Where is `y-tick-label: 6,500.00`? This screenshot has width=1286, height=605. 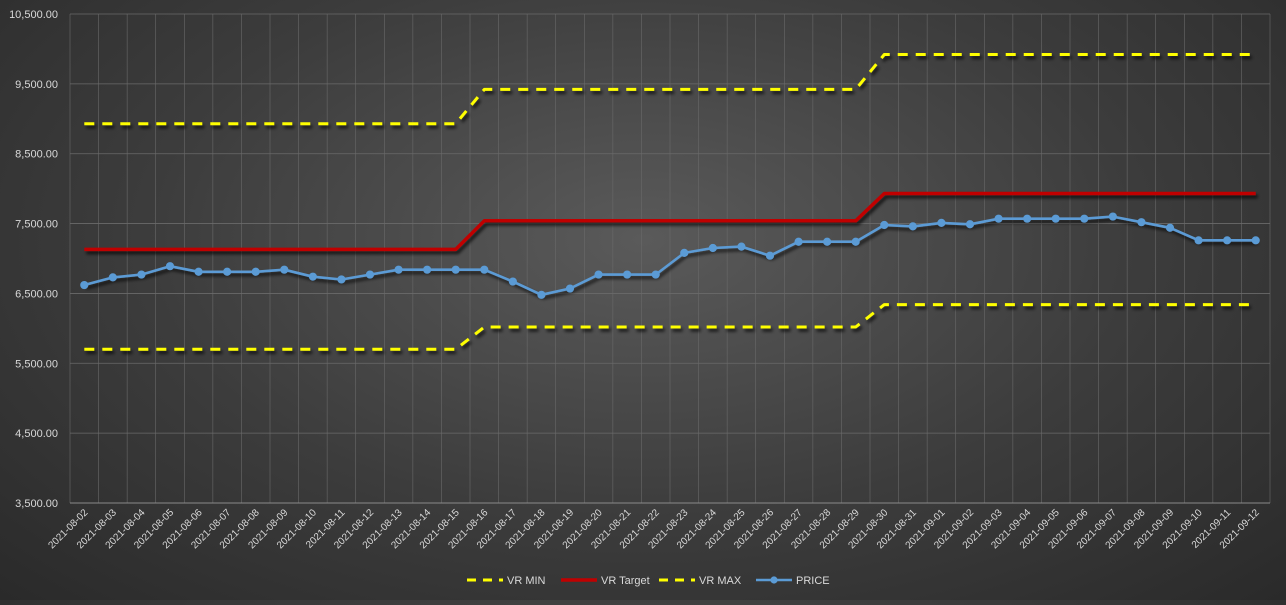 y-tick-label: 6,500.00 is located at coordinates (36, 294).